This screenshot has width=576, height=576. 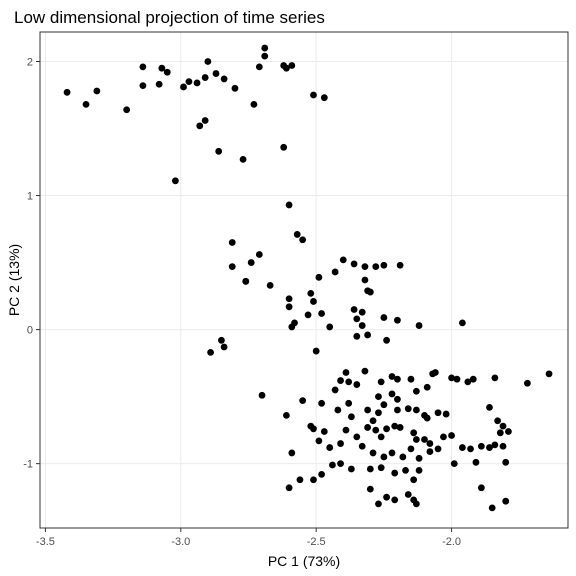 What do you see at coordinates (28, 465) in the screenshot?
I see `y-tick-label: -1` at bounding box center [28, 465].